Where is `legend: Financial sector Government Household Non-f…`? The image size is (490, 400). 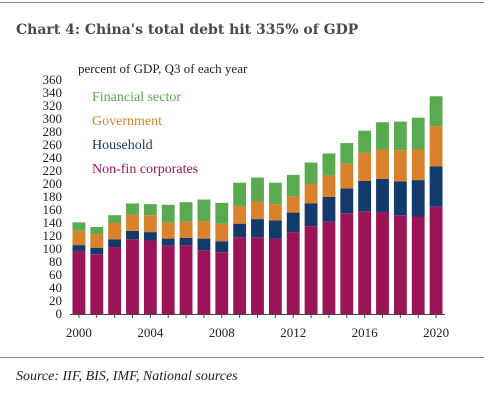
legend: Financial sector Government Household Non-f… is located at coordinates (145, 133).